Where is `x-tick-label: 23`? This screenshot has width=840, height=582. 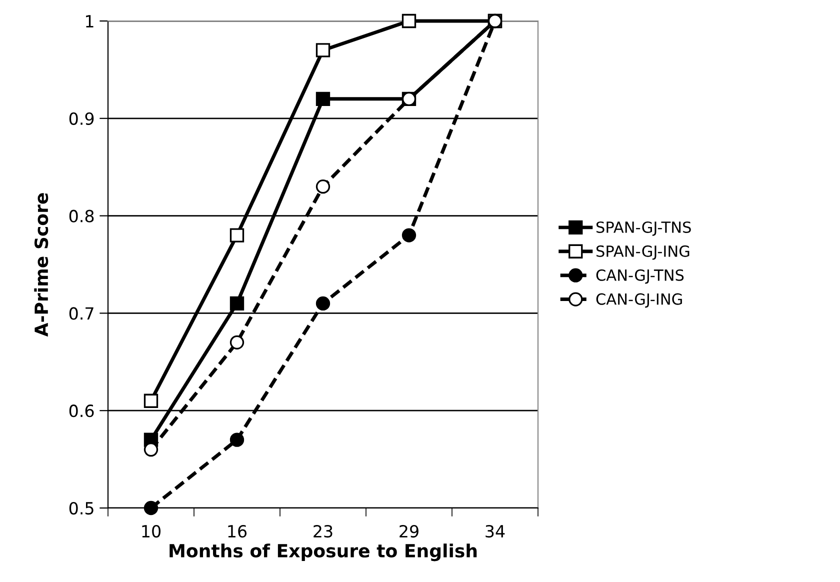
x-tick-label: 23 is located at coordinates (323, 531).